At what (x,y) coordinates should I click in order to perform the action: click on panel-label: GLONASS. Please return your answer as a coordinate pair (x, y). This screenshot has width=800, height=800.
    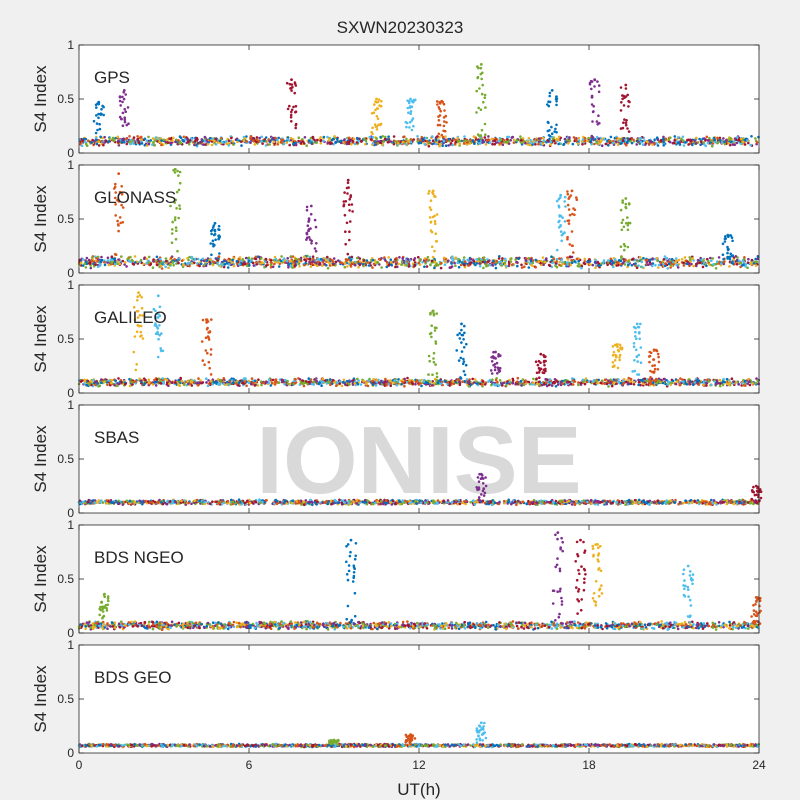
    Looking at the image, I should click on (135, 197).